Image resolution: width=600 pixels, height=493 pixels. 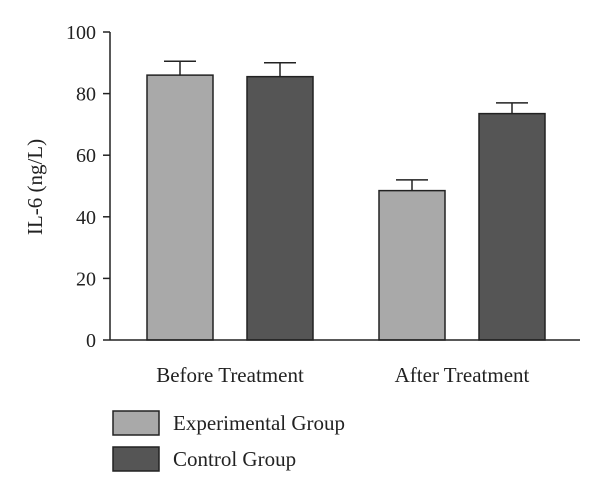 What do you see at coordinates (180, 207) in the screenshot?
I see `bar-experimental-before` at bounding box center [180, 207].